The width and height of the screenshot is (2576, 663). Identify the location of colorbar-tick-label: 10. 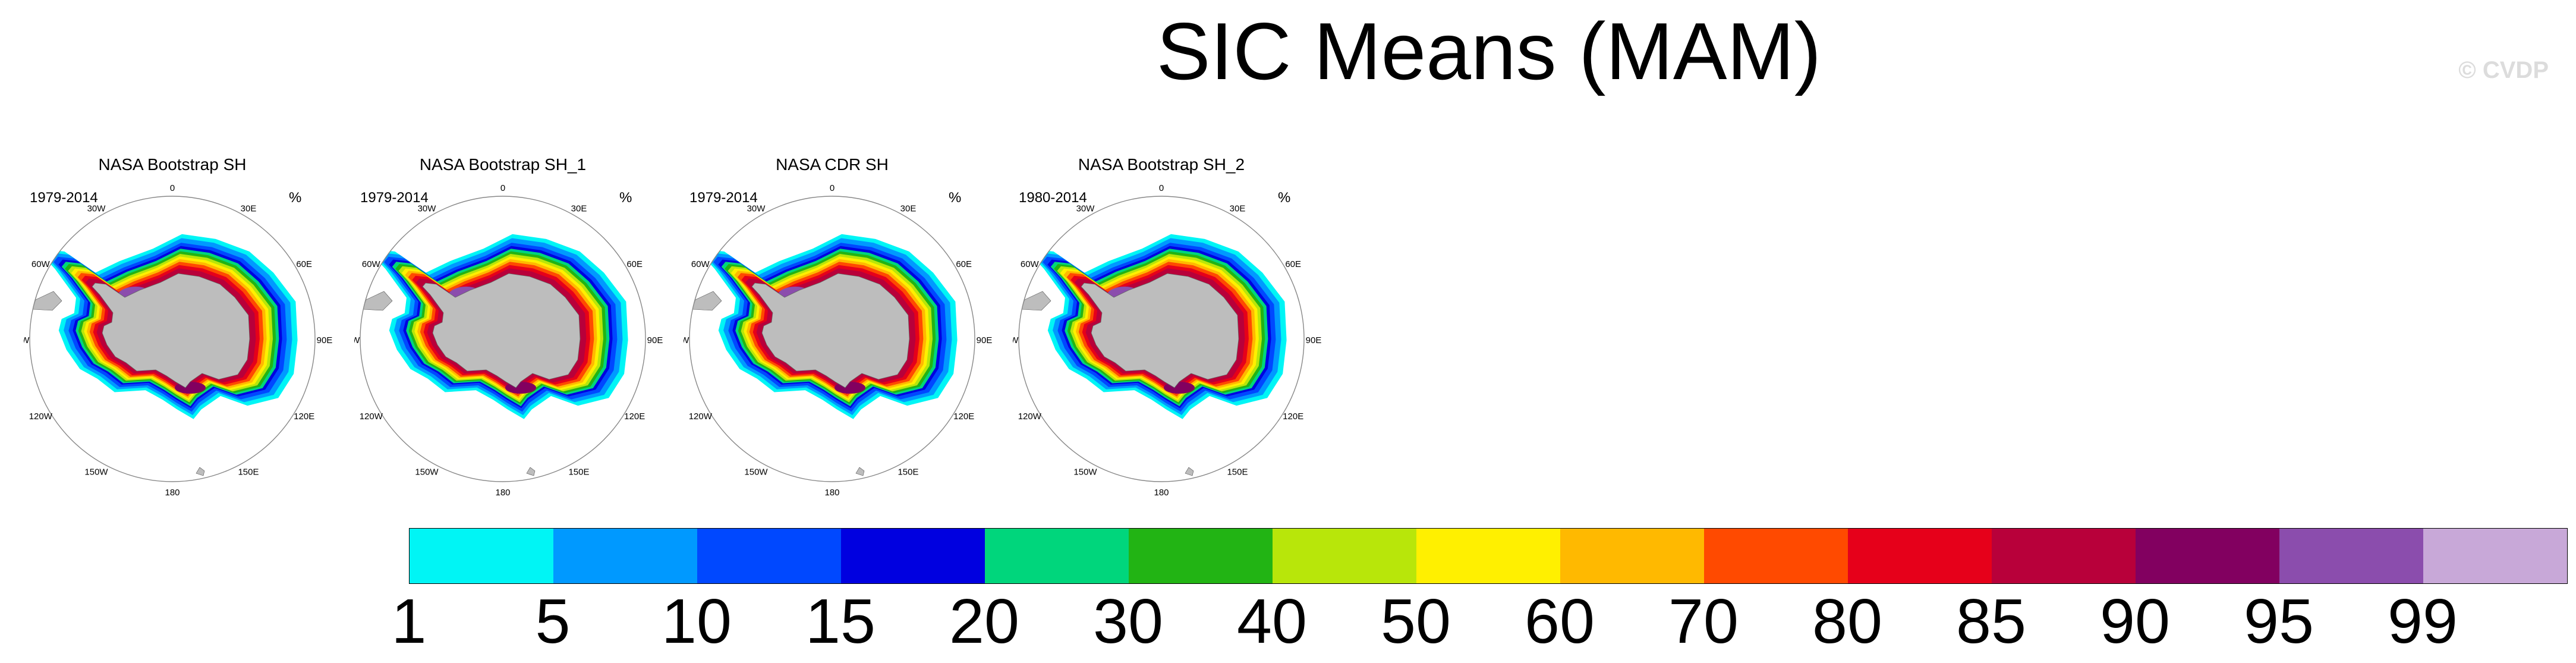
(697, 621).